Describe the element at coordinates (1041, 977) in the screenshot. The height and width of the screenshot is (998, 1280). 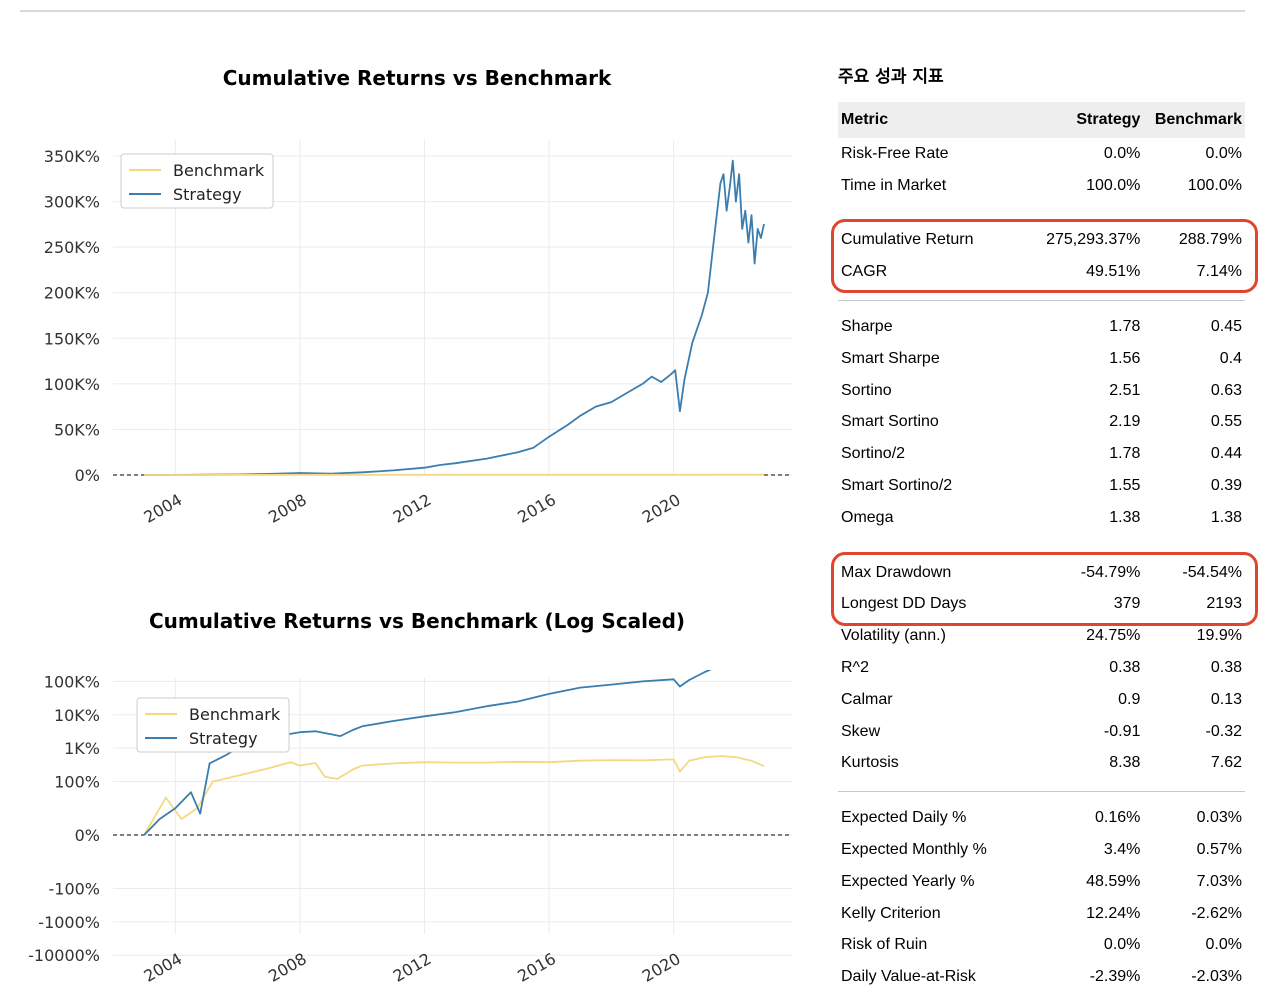
I see `metric-row: Daily Value-at-Risk -2.39% -2.03%` at that location.